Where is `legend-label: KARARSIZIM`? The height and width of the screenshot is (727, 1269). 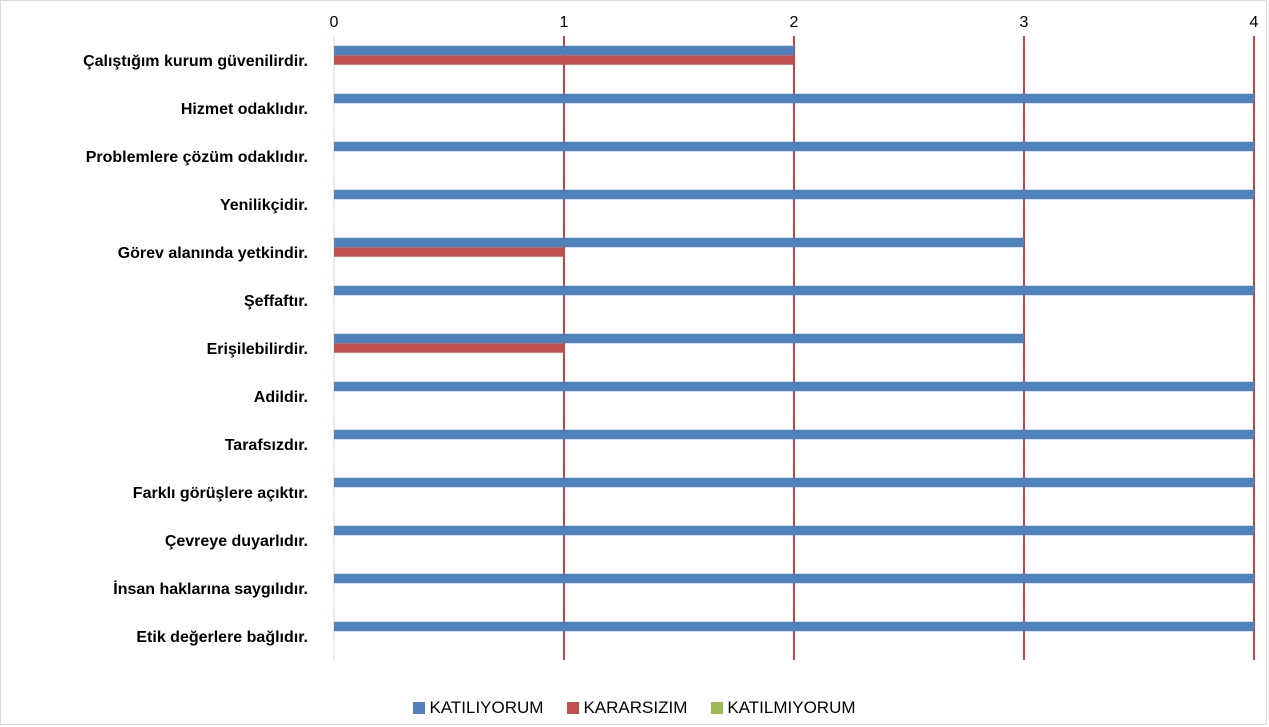 legend-label: KARARSIZIM is located at coordinates (635, 707).